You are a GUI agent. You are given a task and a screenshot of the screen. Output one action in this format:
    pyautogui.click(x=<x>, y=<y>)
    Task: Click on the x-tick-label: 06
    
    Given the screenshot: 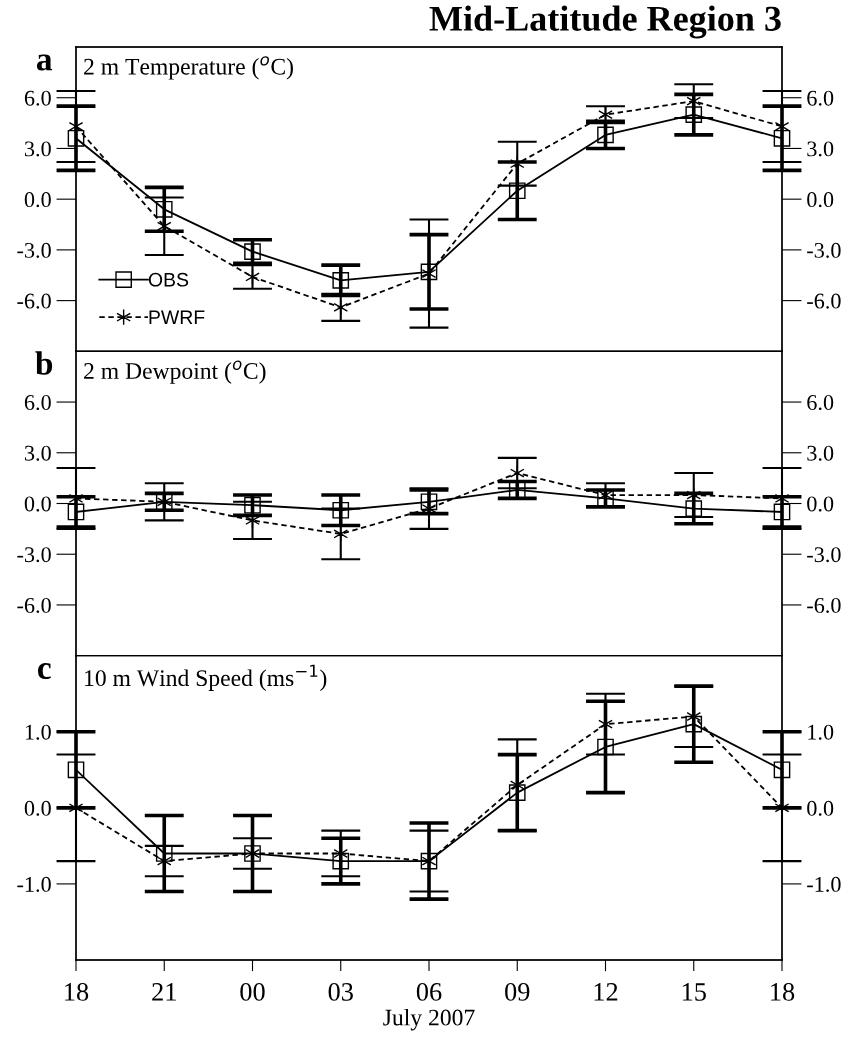 What is the action you would take?
    pyautogui.click(x=429, y=991)
    